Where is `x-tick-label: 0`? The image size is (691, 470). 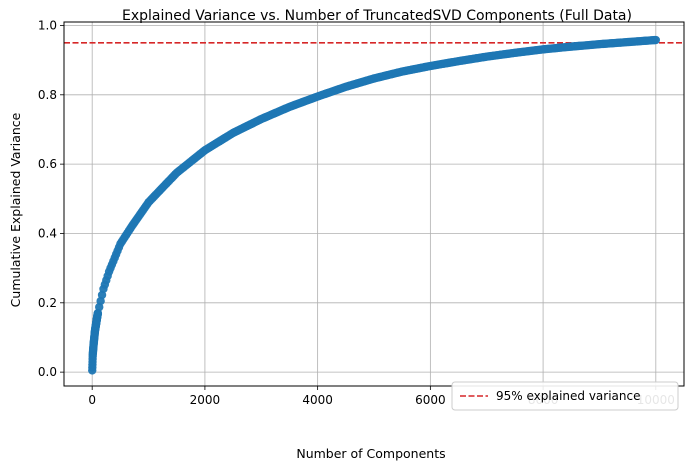
x-tick-label: 0 is located at coordinates (92, 400).